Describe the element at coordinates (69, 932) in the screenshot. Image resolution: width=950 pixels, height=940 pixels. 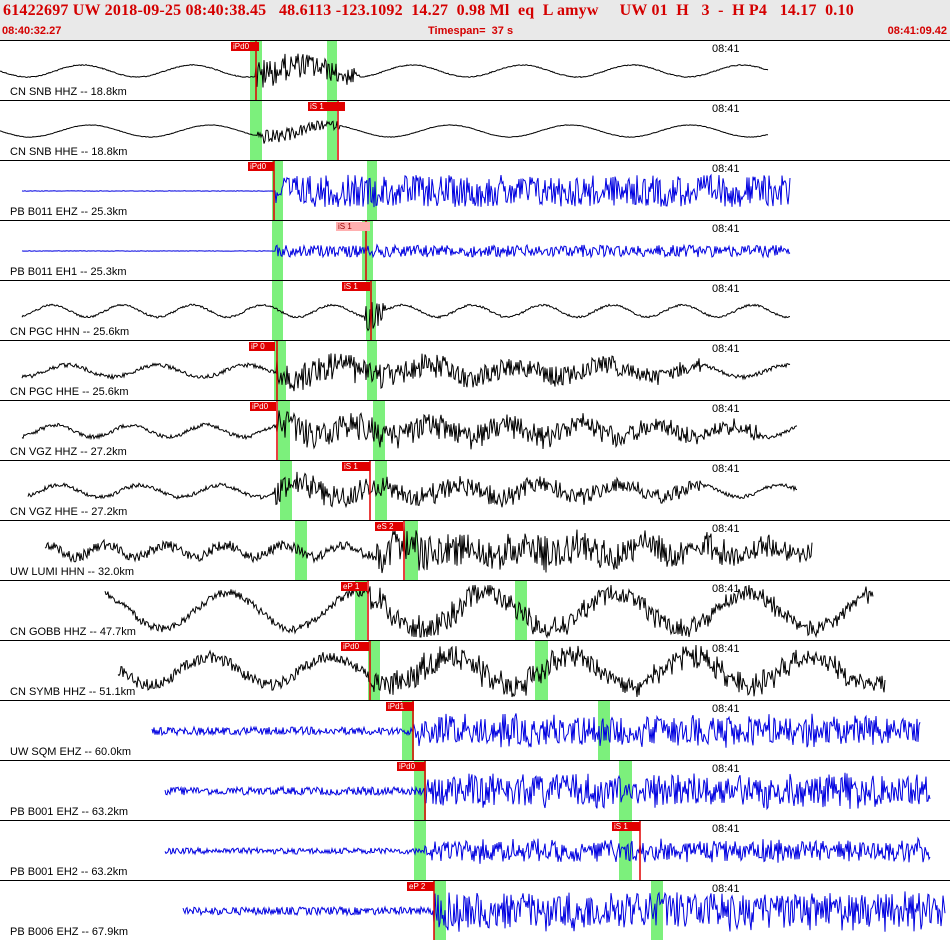
I see `station-label: PB B006 EHZ -- 67.9km` at that location.